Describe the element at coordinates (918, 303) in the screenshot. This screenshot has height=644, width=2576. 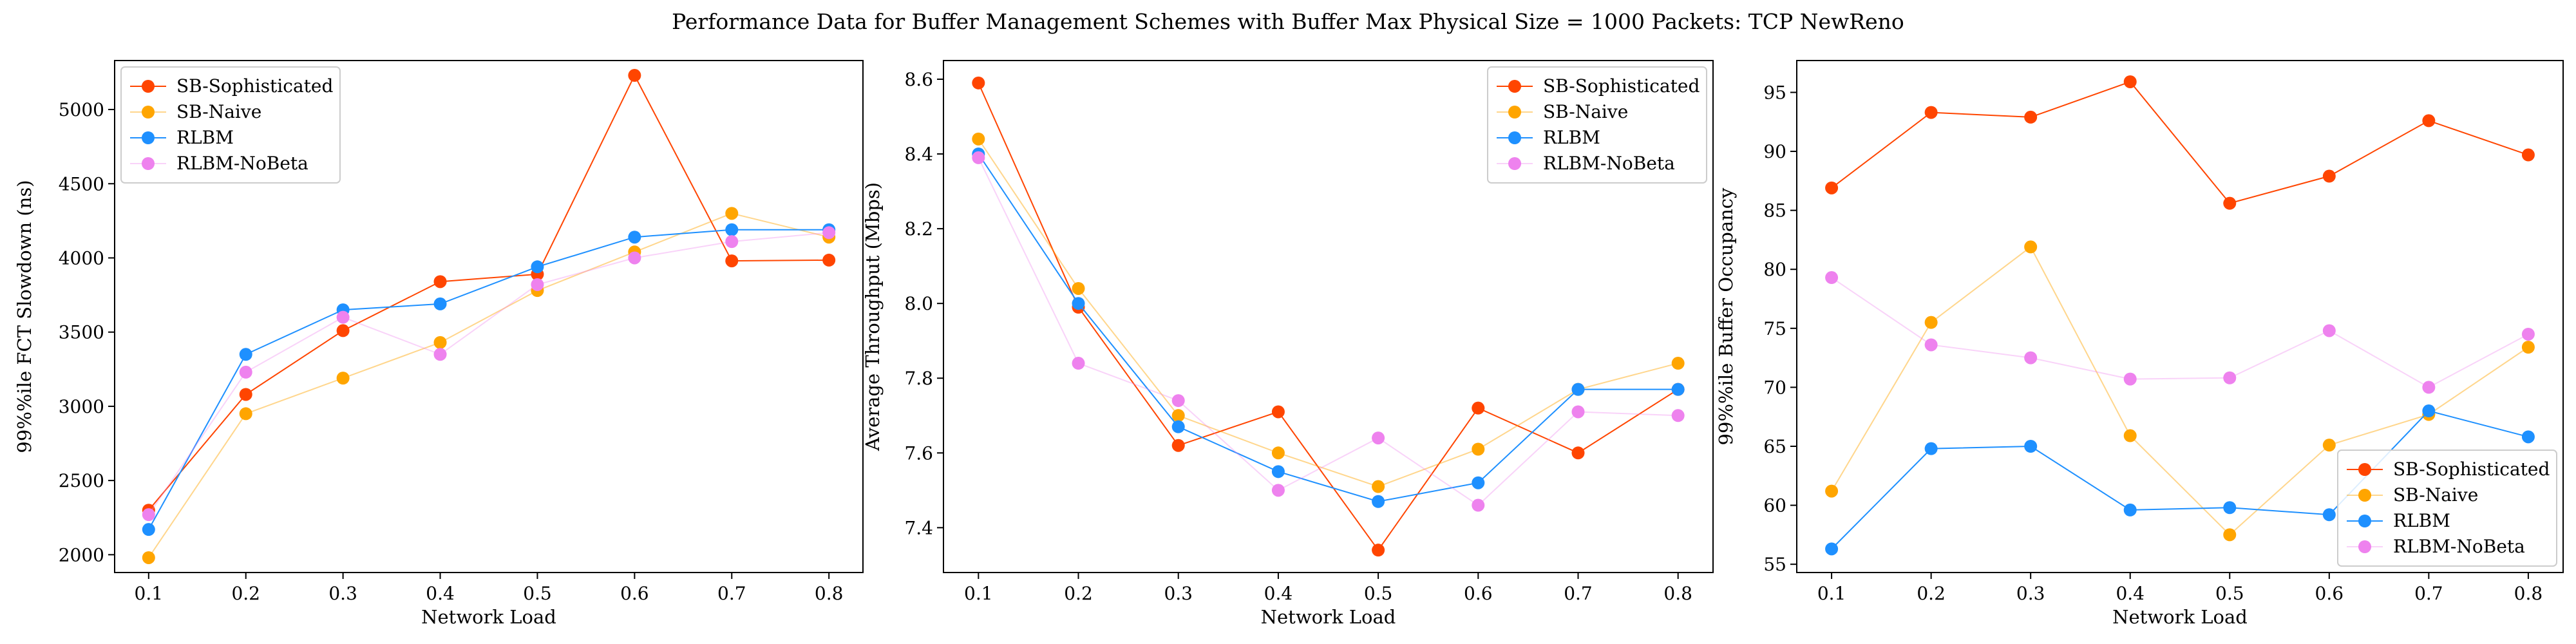
I see `y-tick-label: 8.0` at that location.